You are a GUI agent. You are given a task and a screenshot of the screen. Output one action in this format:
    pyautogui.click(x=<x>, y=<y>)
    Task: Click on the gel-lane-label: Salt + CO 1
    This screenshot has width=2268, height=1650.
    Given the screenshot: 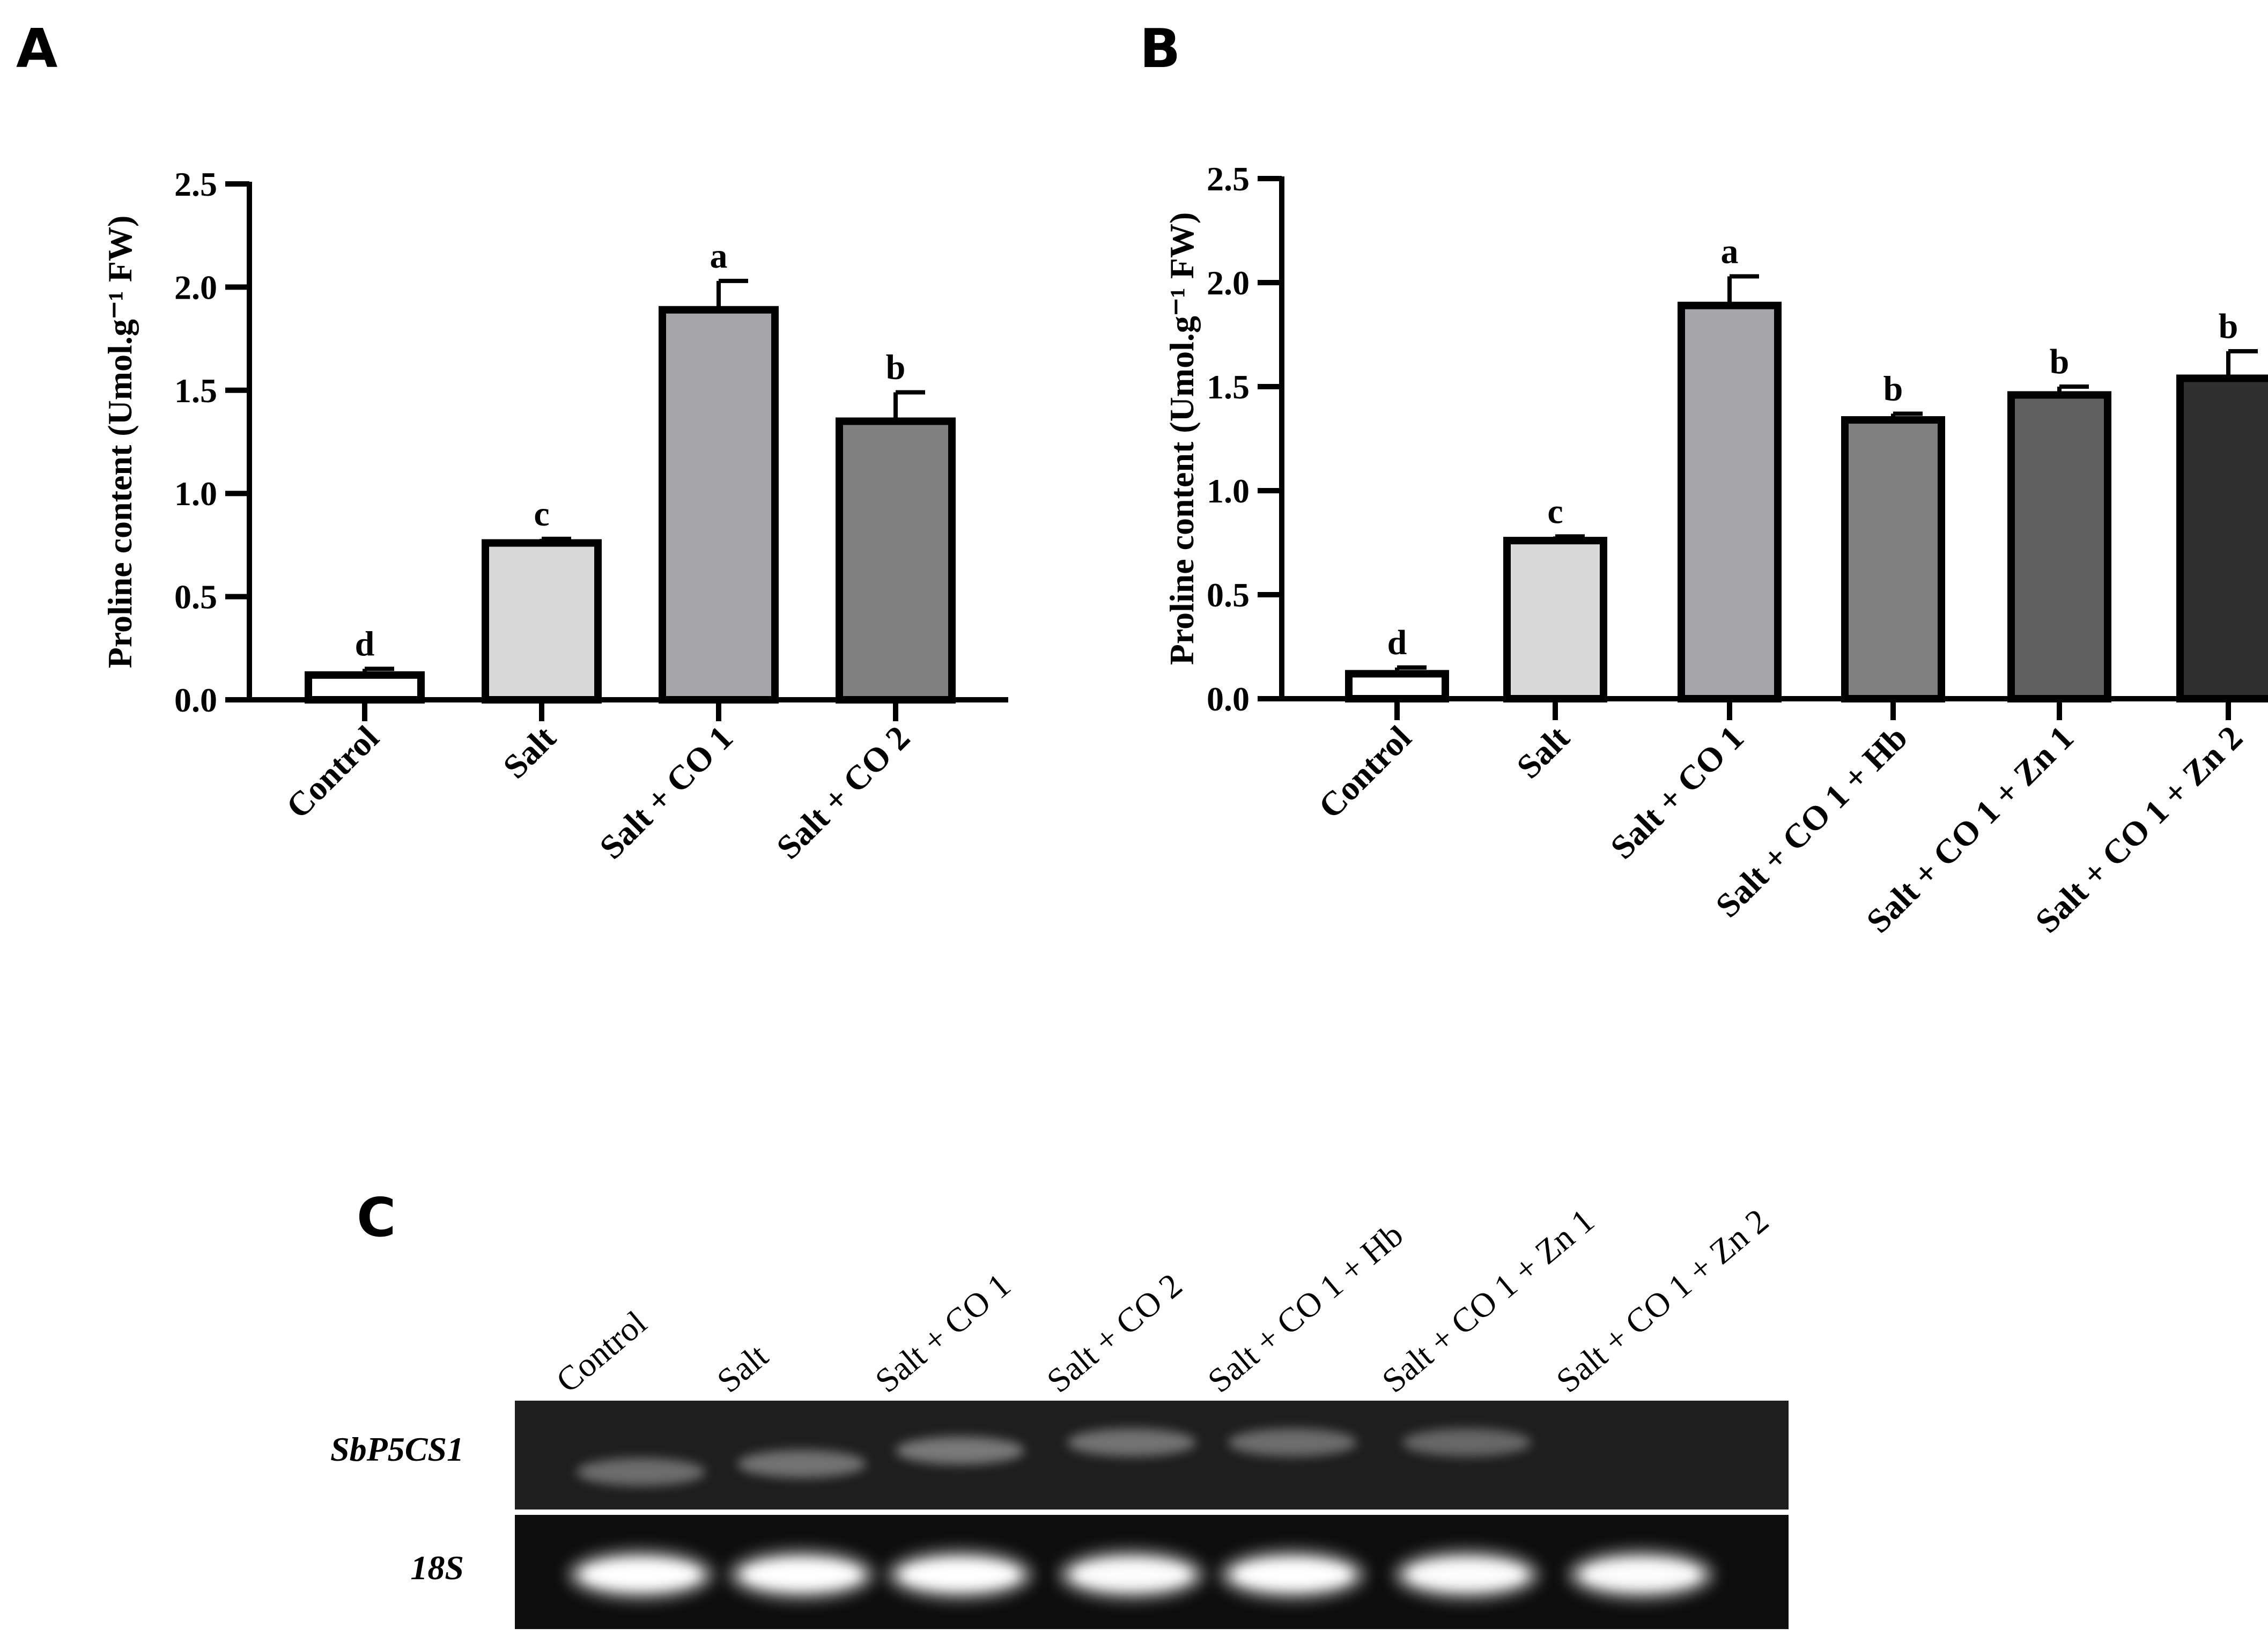 What is the action you would take?
    pyautogui.click(x=942, y=1333)
    